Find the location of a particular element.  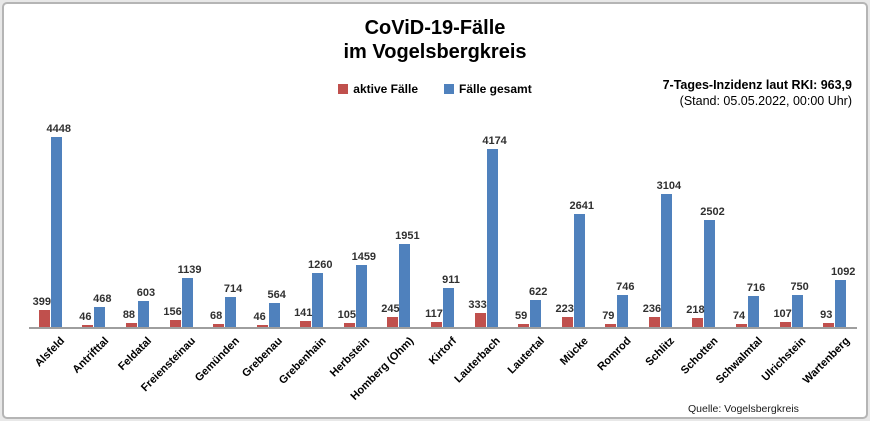

value-label-aktive-faelle: 117 is located at coordinates (434, 314).